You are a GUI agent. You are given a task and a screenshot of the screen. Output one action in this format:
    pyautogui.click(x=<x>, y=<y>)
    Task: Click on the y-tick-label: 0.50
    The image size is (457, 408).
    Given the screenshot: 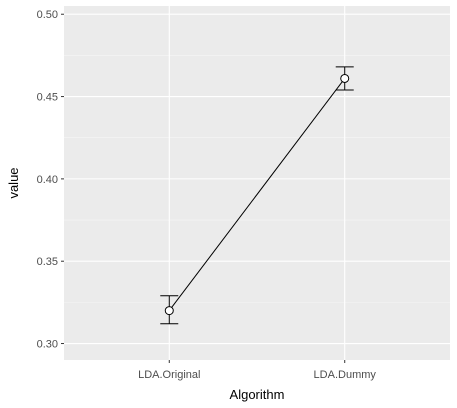 What is the action you would take?
    pyautogui.click(x=47, y=15)
    